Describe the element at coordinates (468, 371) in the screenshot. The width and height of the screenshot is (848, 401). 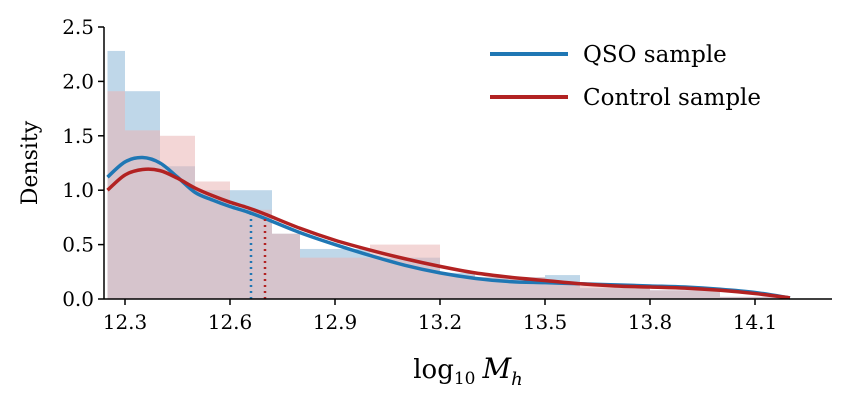
I see `x-axis-label: log10 Mh` at that location.